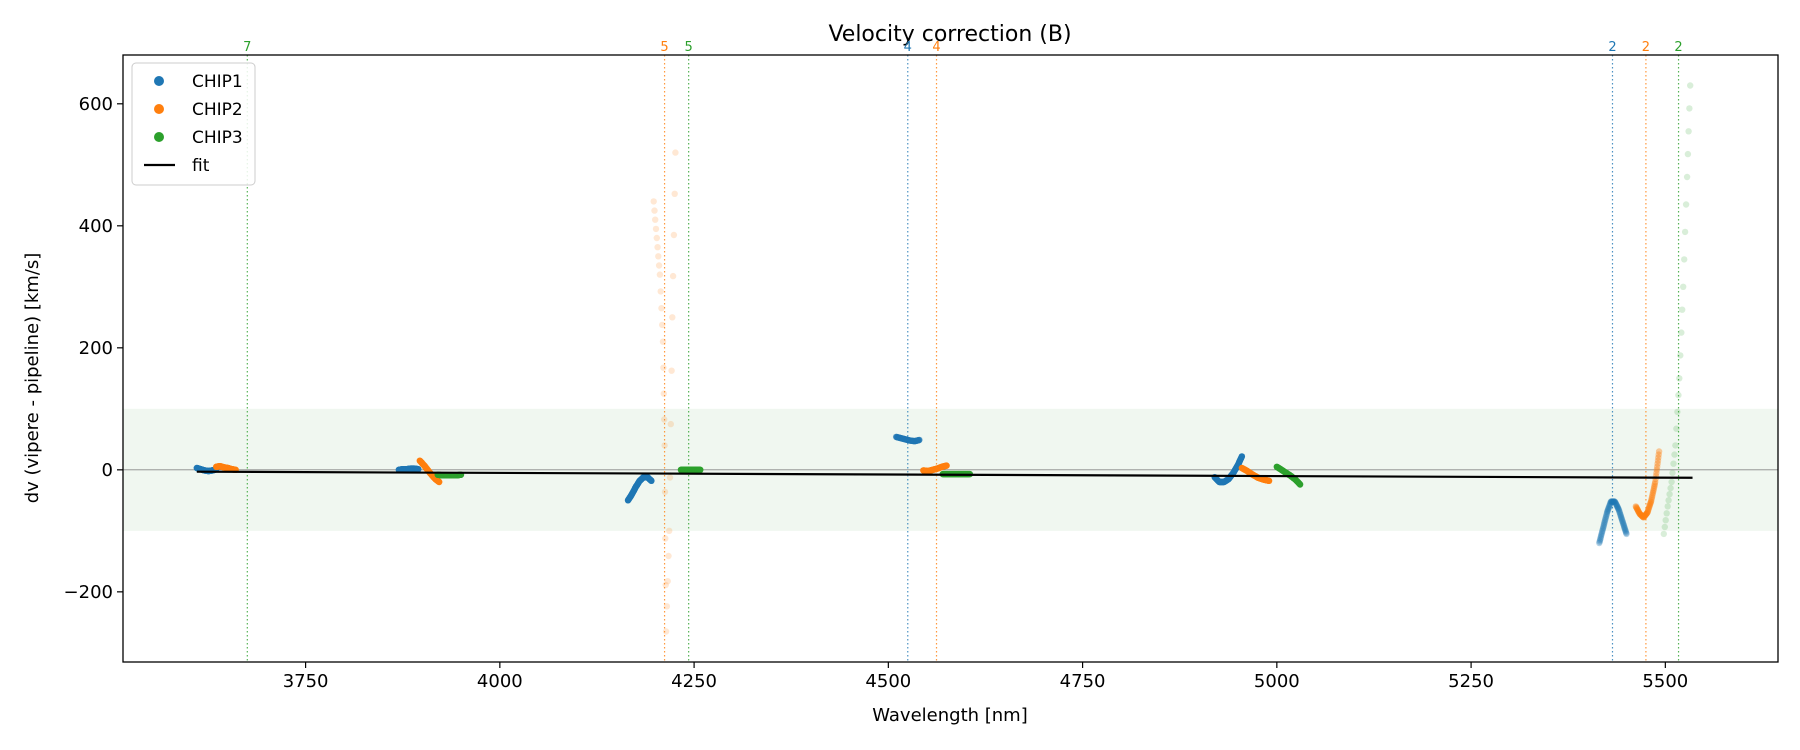  What do you see at coordinates (96, 348) in the screenshot?
I see `y-tick-label: 200` at bounding box center [96, 348].